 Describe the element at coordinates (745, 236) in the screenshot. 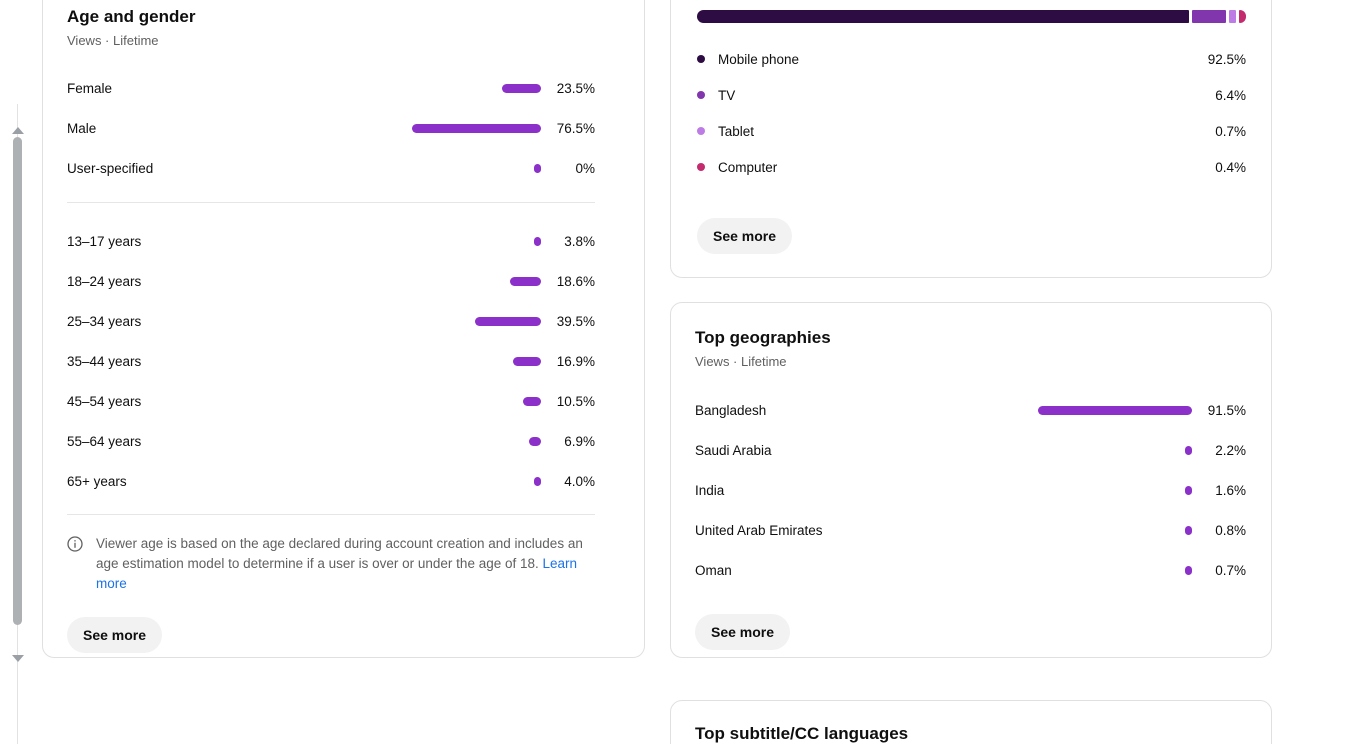

I see `devices-see-more-button: See more` at that location.